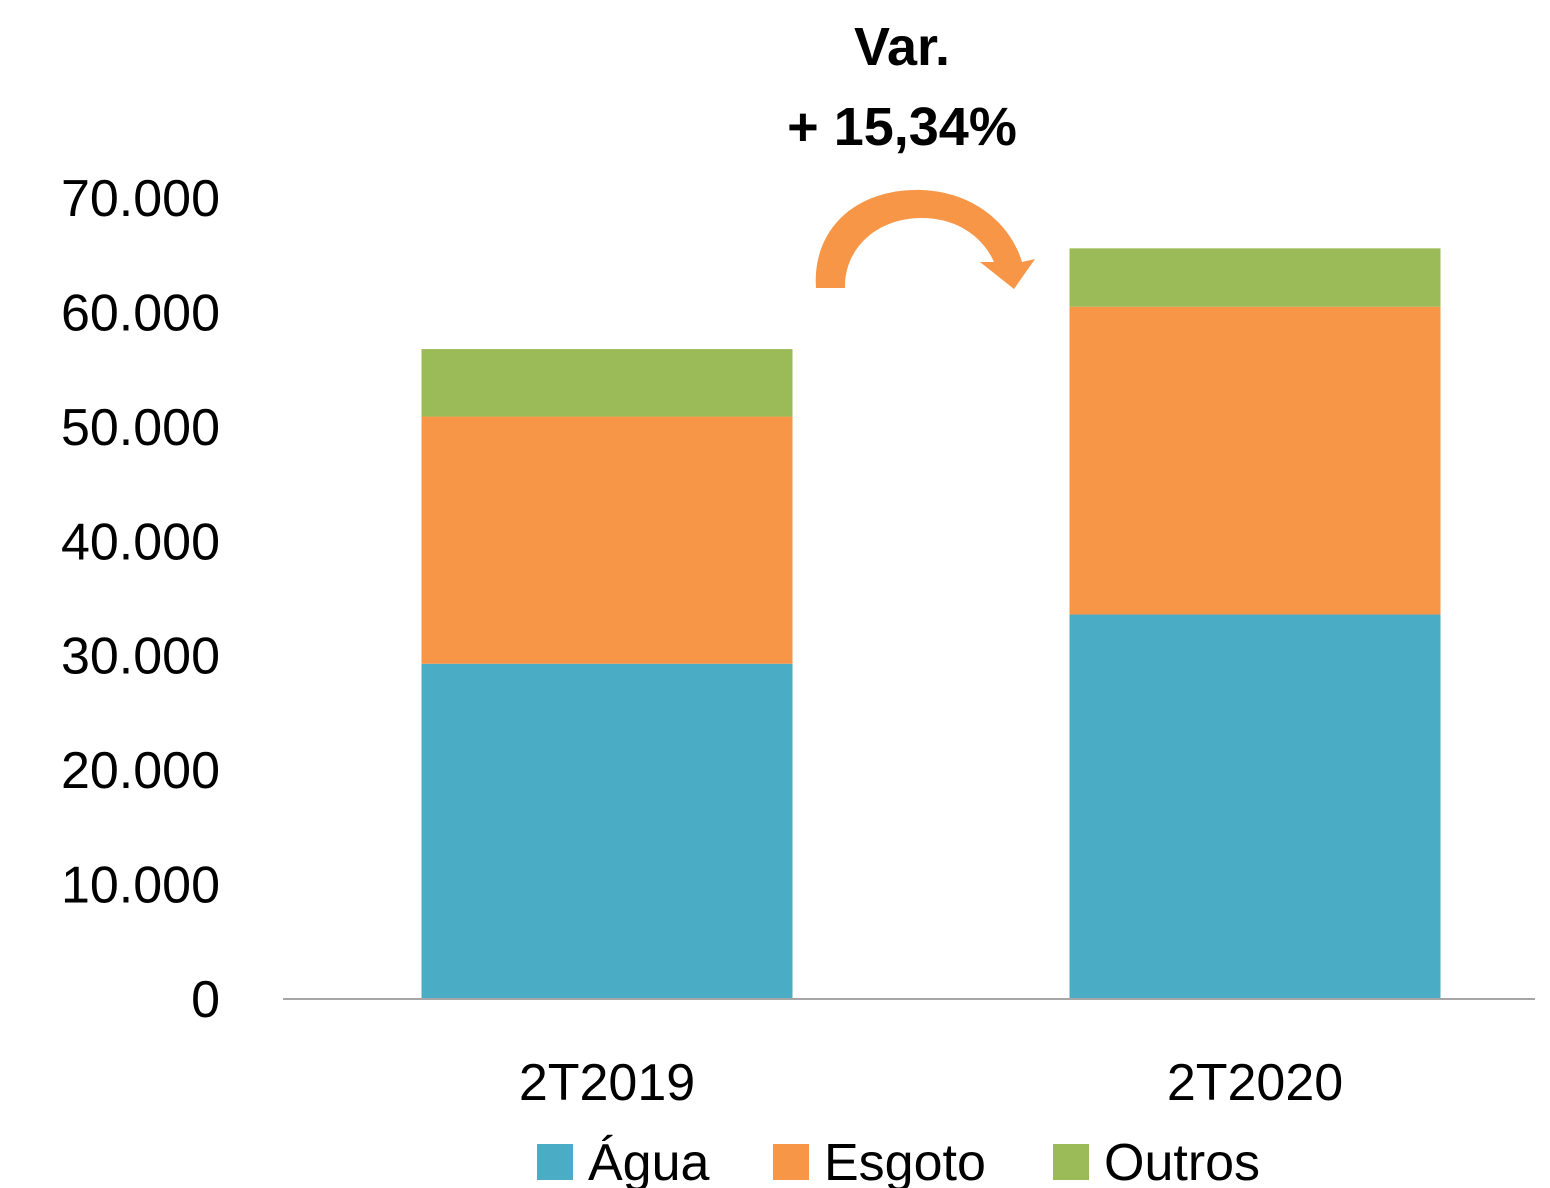 The height and width of the screenshot is (1188, 1550). Describe the element at coordinates (931, 1083) in the screenshot. I see `x-axis: 2T2019 2T2020` at that location.